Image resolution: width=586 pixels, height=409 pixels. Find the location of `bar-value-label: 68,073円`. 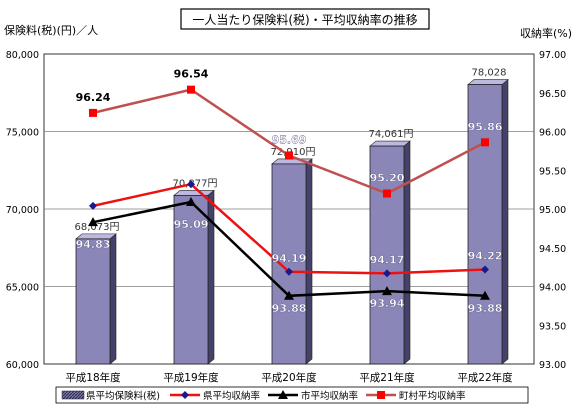

bar-value-label: 68,073円 is located at coordinates (97, 227).